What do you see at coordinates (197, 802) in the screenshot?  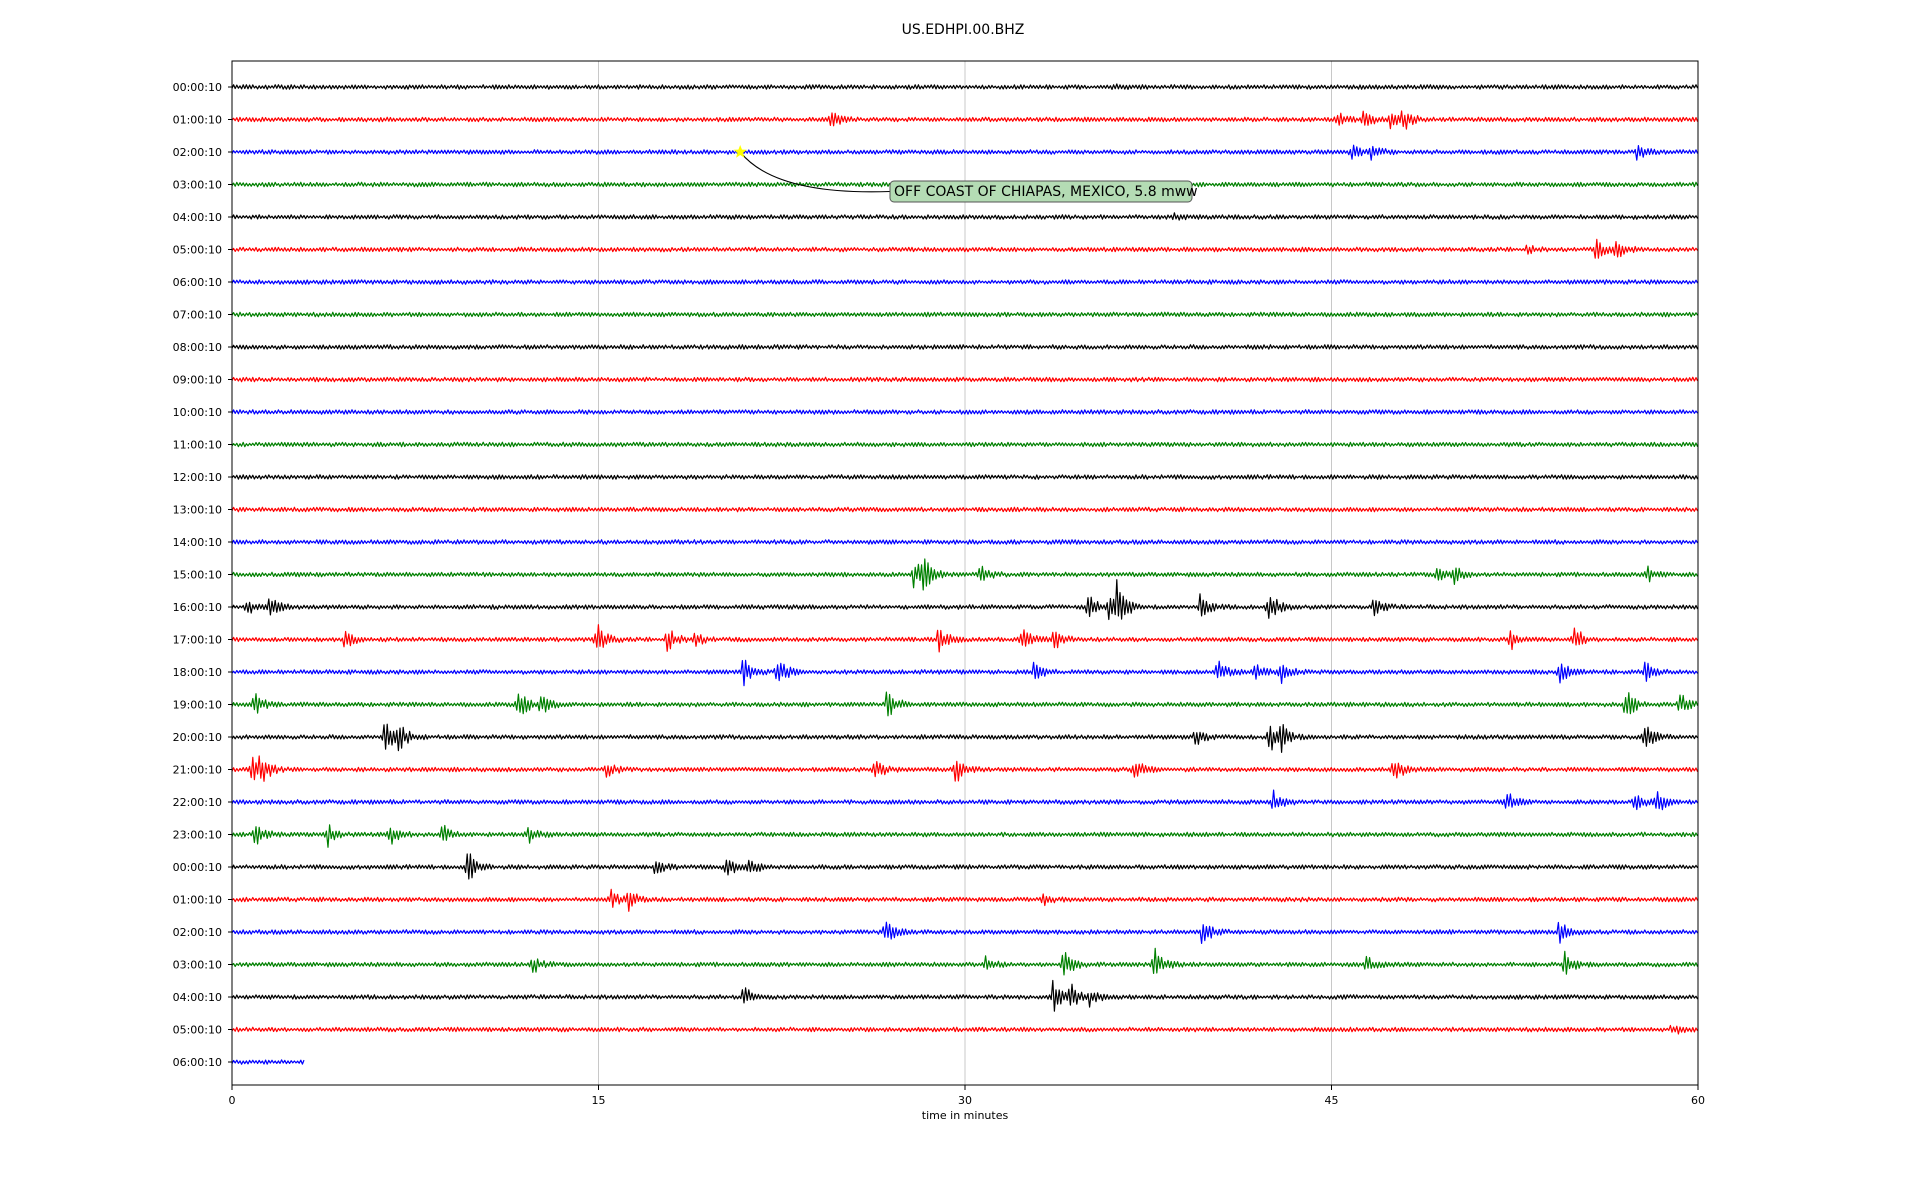 I see `row-time-label: 22:00:10` at bounding box center [197, 802].